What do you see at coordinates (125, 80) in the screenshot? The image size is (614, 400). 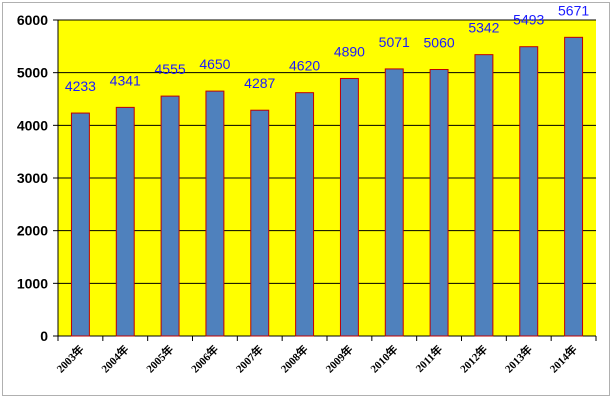 I see `data-label: 4341` at bounding box center [125, 80].